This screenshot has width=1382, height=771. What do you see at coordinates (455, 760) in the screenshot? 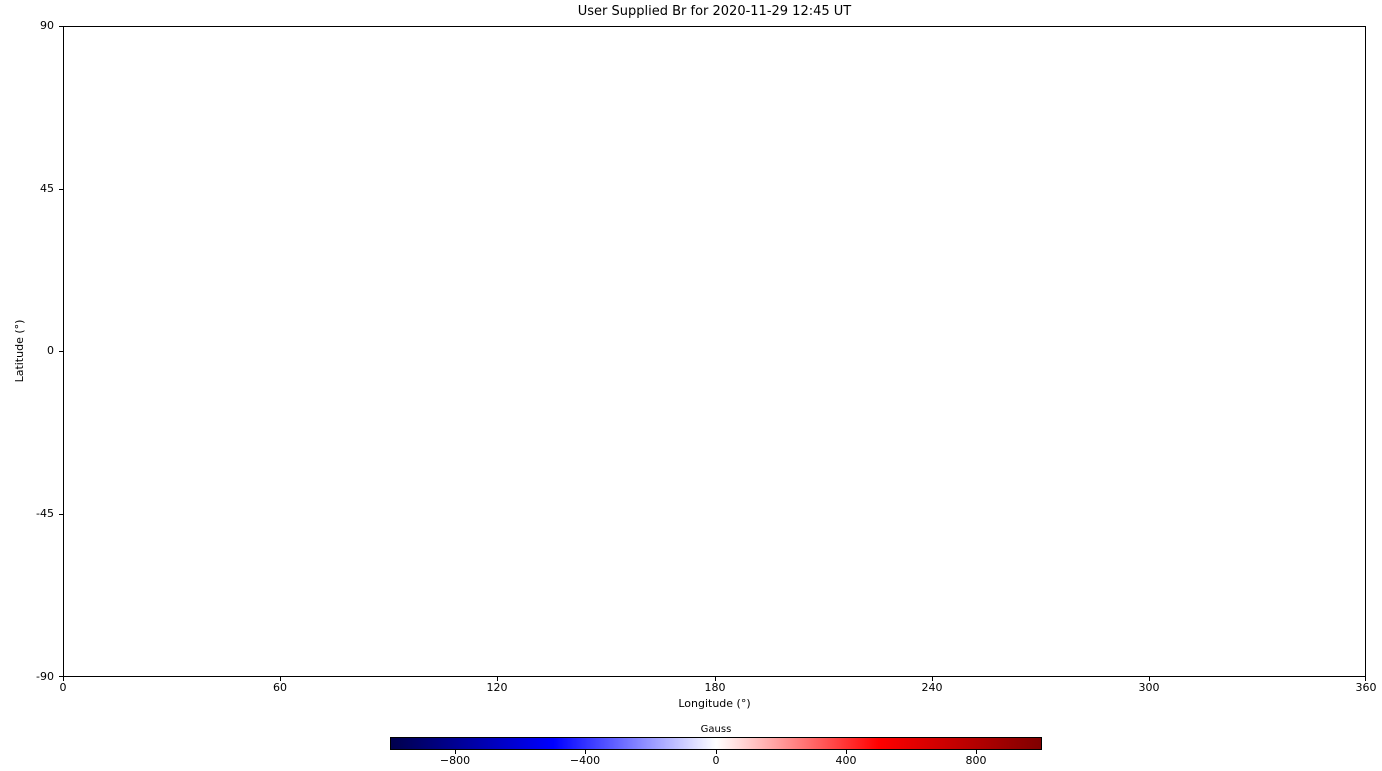
I see `colorbar-tick-label: −800` at bounding box center [455, 760].